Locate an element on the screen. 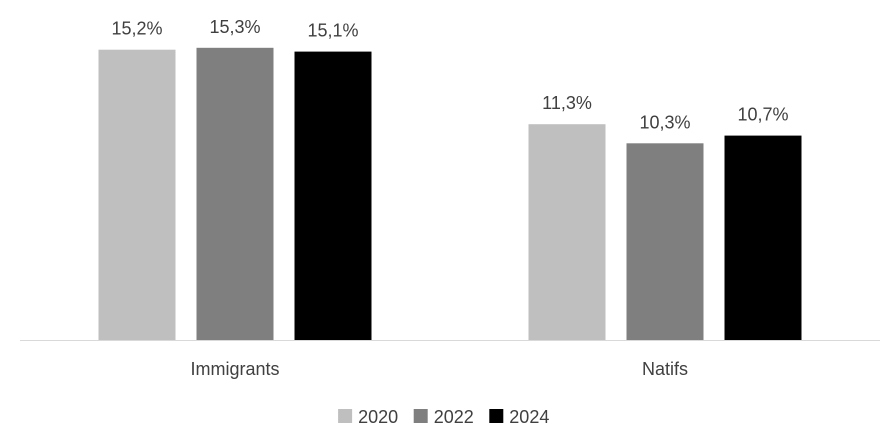 This screenshot has width=887, height=430. bar-natifs-2022 is located at coordinates (665, 241).